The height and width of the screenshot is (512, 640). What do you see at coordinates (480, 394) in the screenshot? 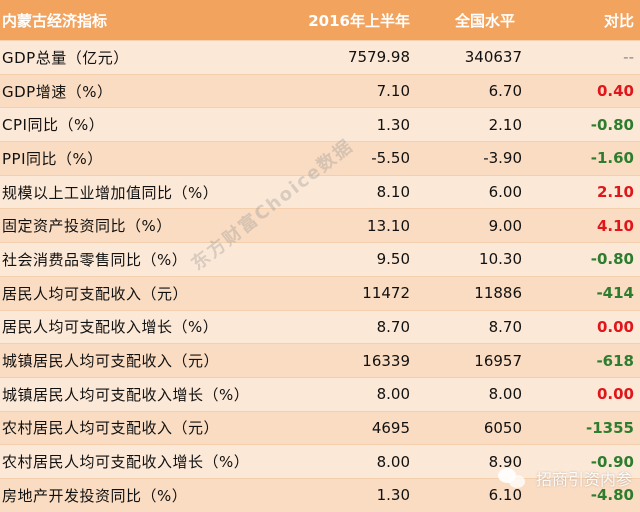
I see `national-value-cell: 8.00` at bounding box center [480, 394].